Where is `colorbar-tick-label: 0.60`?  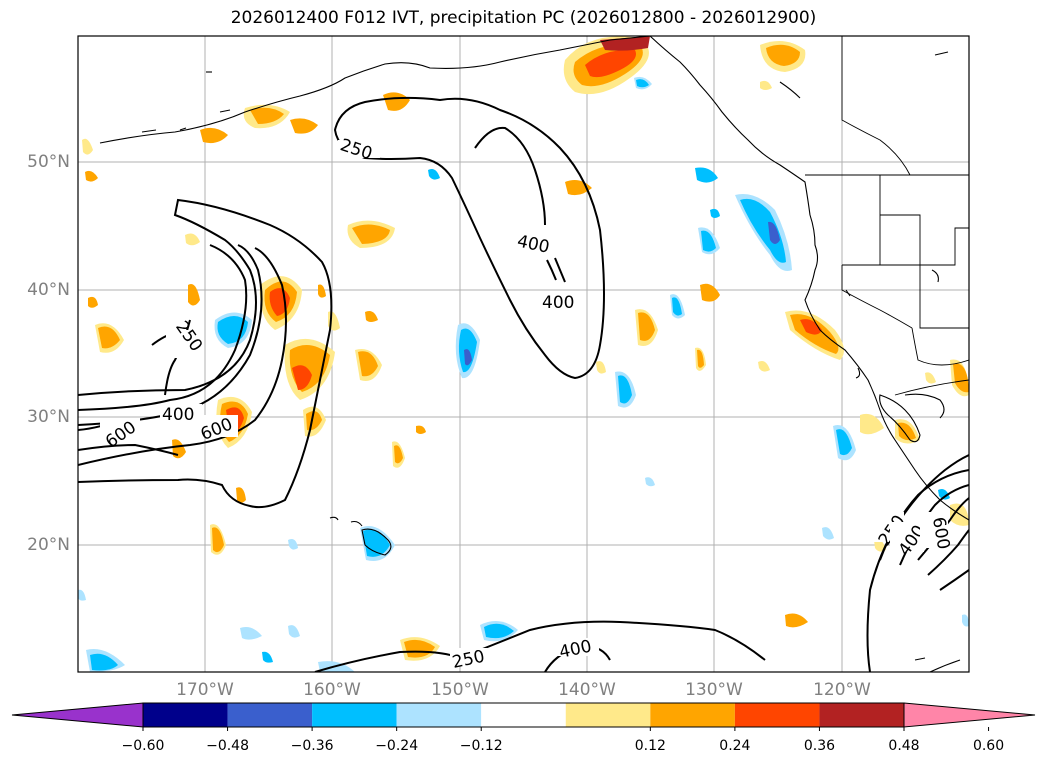 colorbar-tick-label: 0.60 is located at coordinates (988, 746).